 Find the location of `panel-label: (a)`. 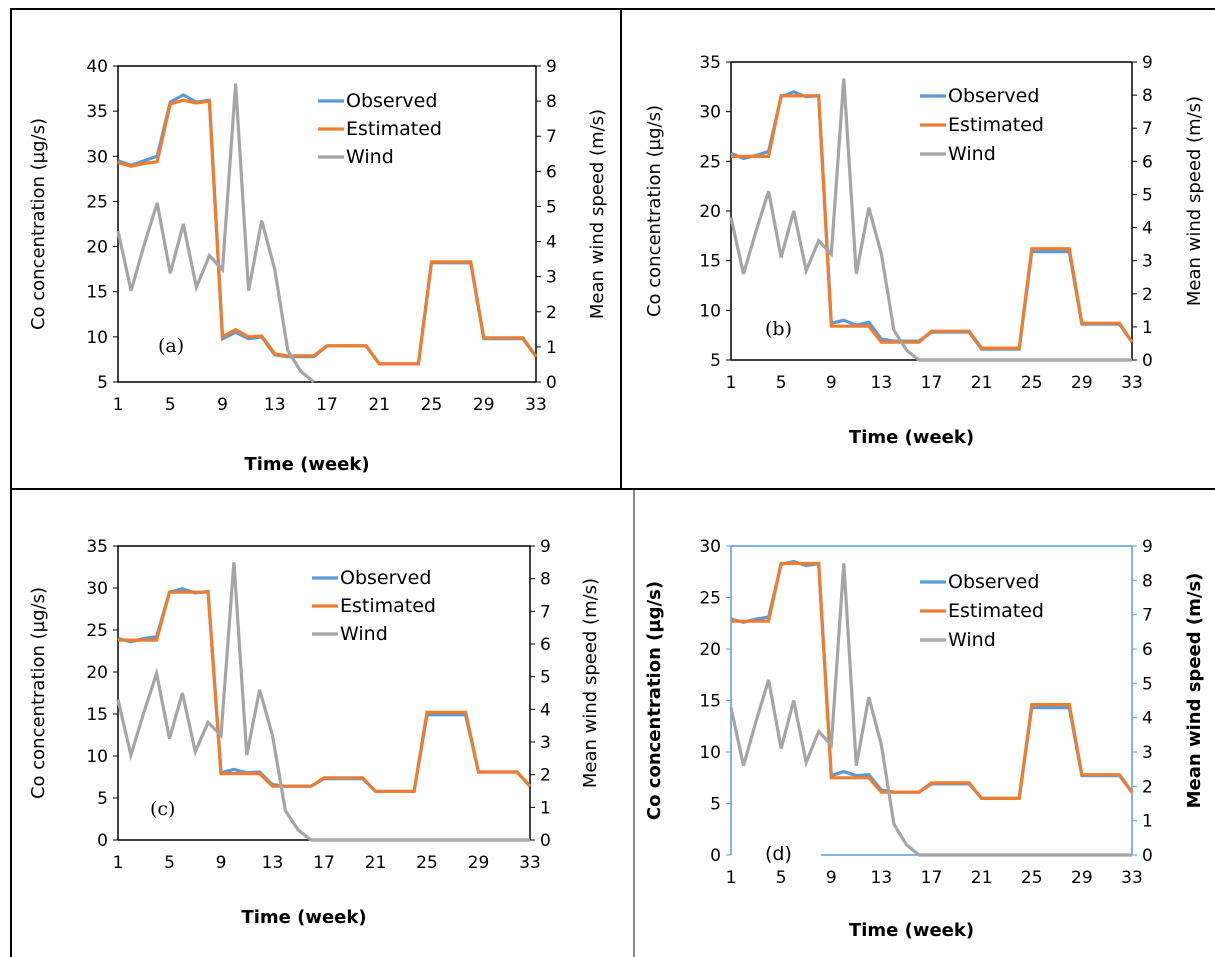

panel-label: (a) is located at coordinates (171, 346).